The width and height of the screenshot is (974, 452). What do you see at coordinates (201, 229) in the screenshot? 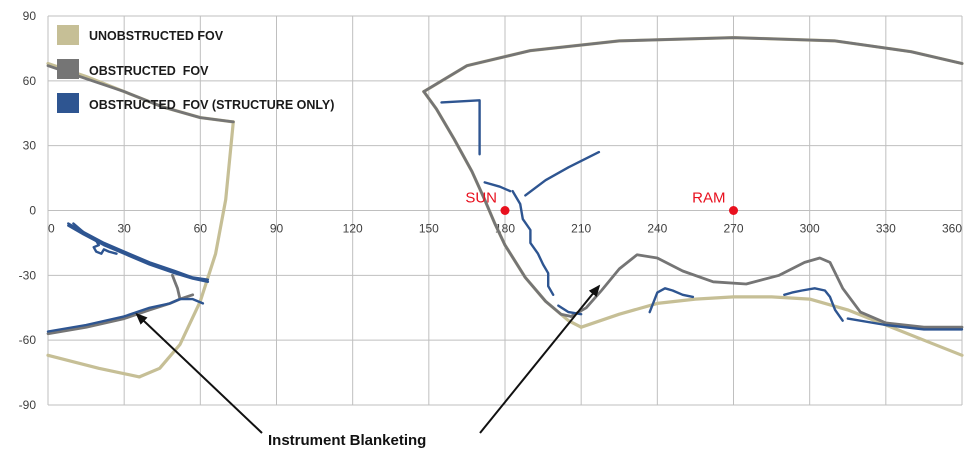
I see `x-tick-label-2: 60` at bounding box center [201, 229].